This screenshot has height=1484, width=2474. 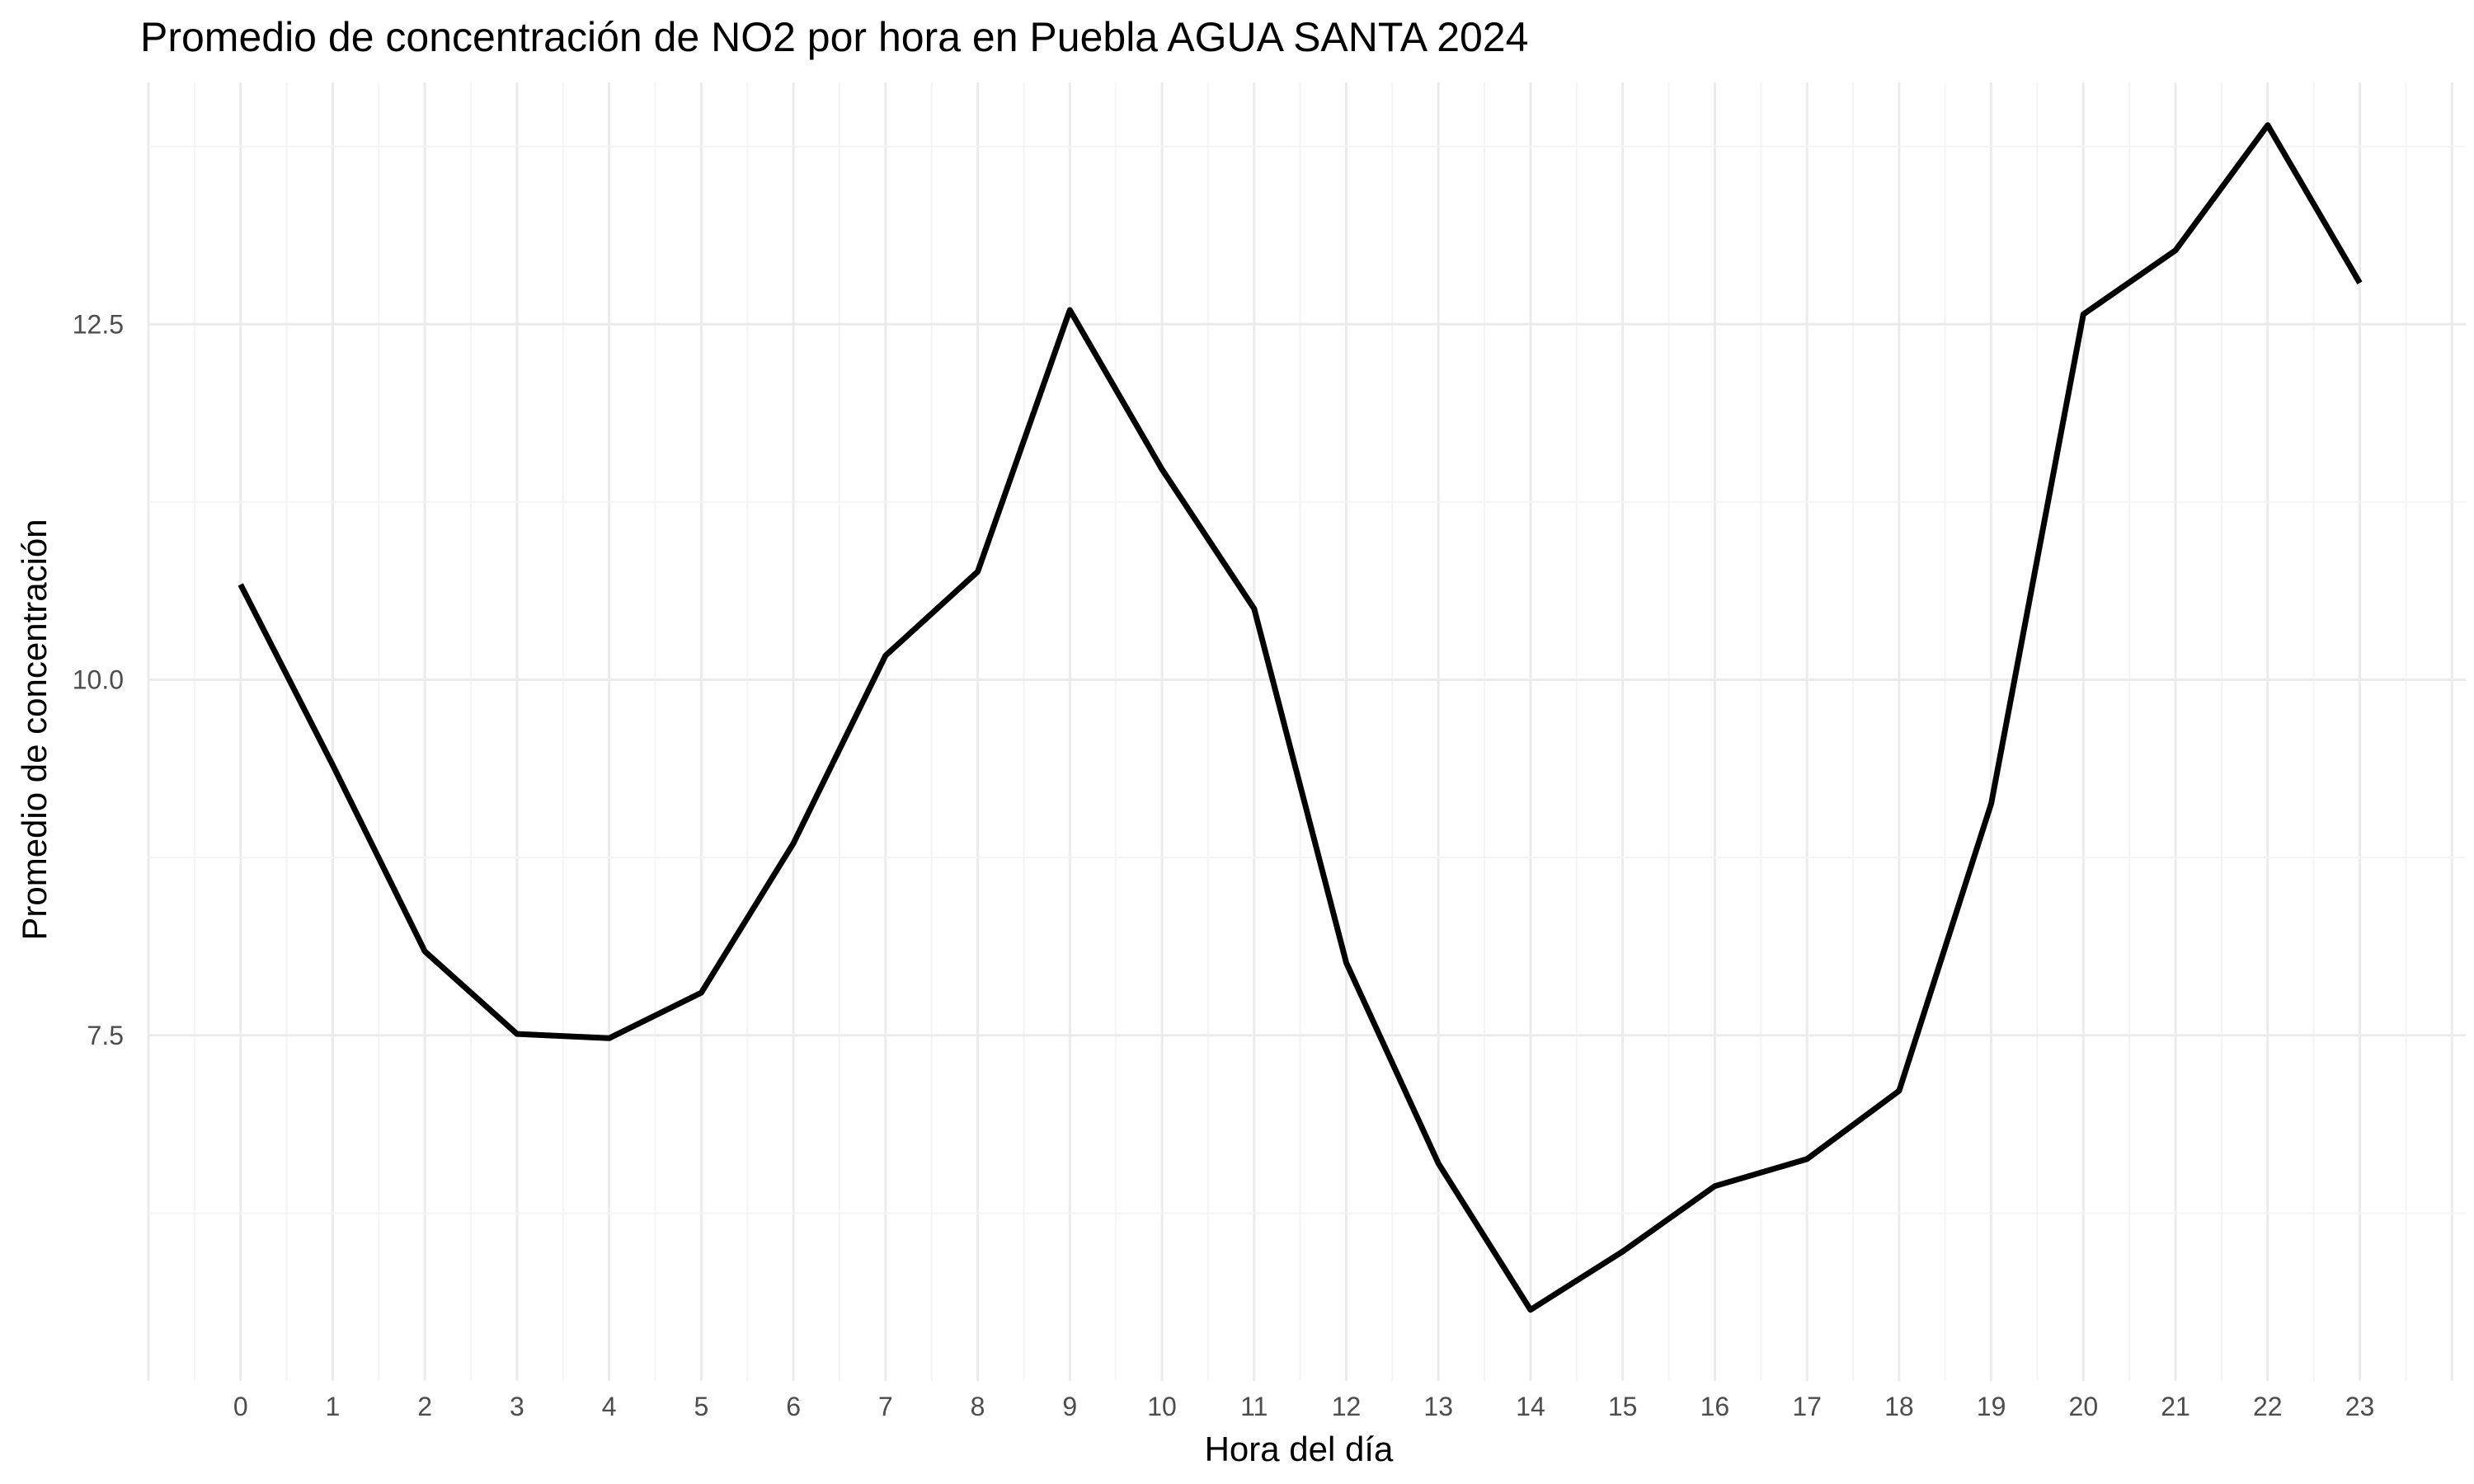 I want to click on x-tick-label: 16, so click(x=1715, y=1406).